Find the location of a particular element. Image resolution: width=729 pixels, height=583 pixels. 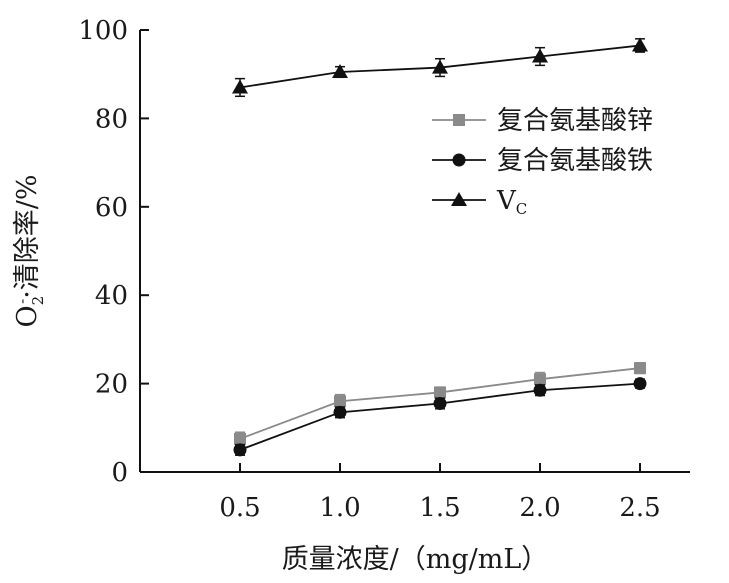

y-tick-label: 100 is located at coordinates (103, 31).